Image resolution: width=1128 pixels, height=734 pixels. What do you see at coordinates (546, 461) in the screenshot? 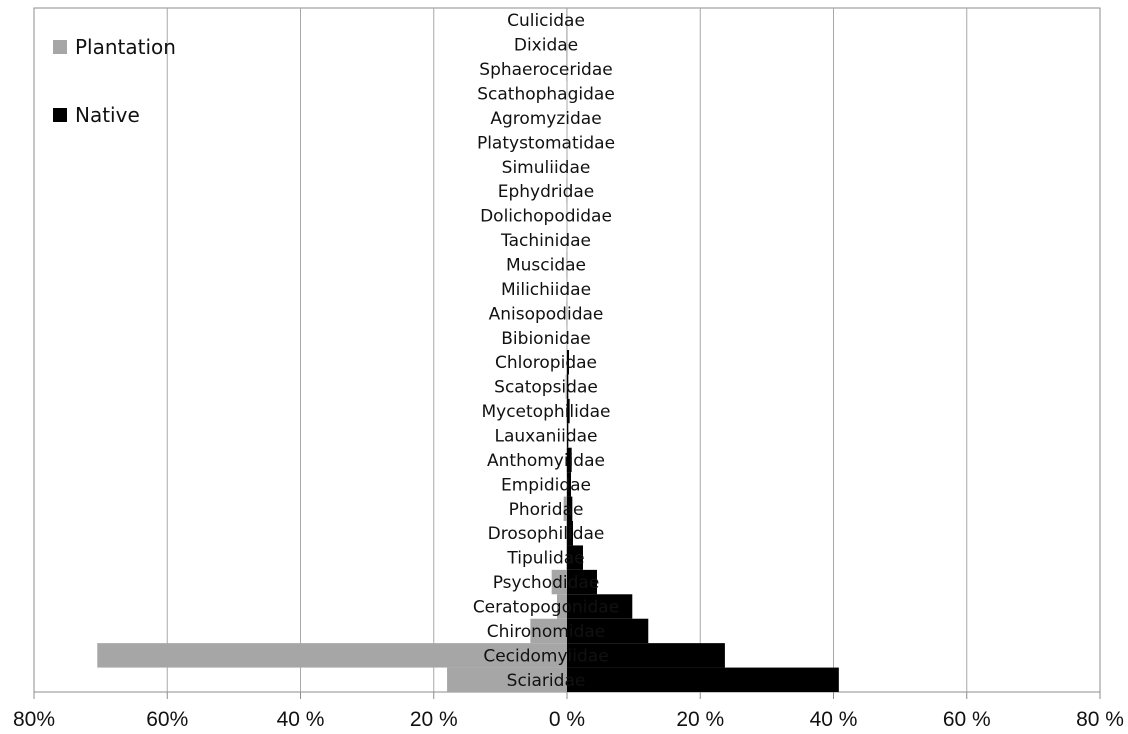
I see `category-label-anthomyiidae: Anthomyiidae` at bounding box center [546, 461].